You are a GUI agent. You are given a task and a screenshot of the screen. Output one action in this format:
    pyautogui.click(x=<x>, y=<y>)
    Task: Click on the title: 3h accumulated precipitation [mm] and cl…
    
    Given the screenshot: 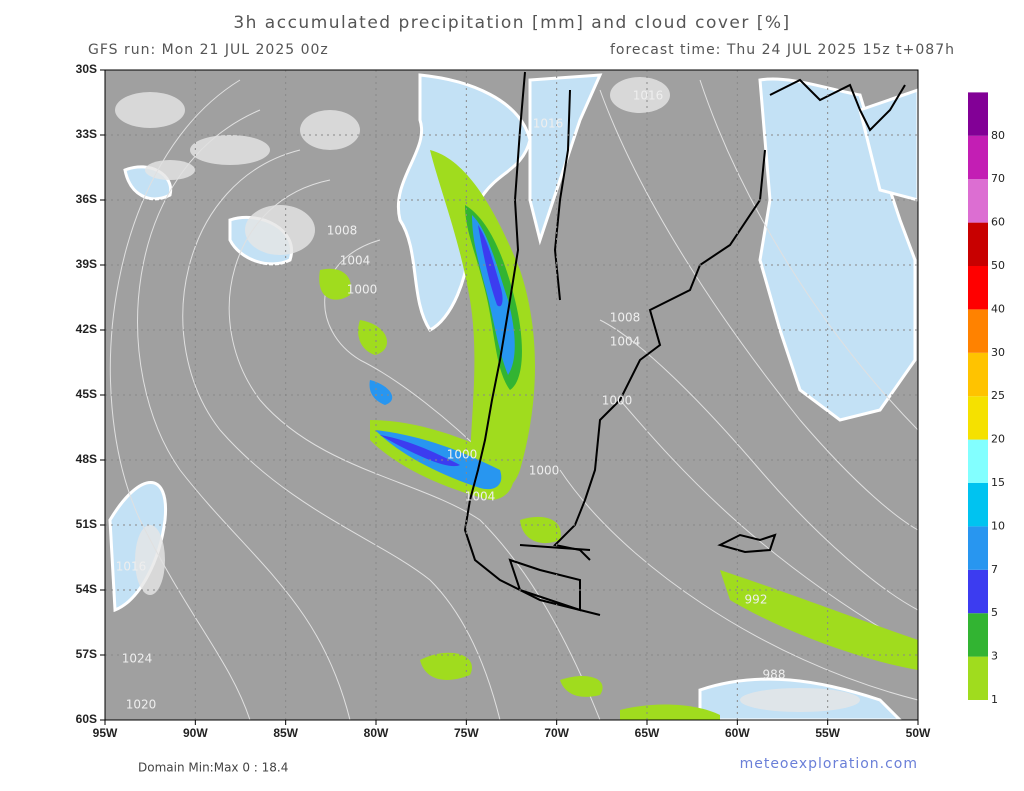 What is the action you would take?
    pyautogui.click(x=511, y=23)
    